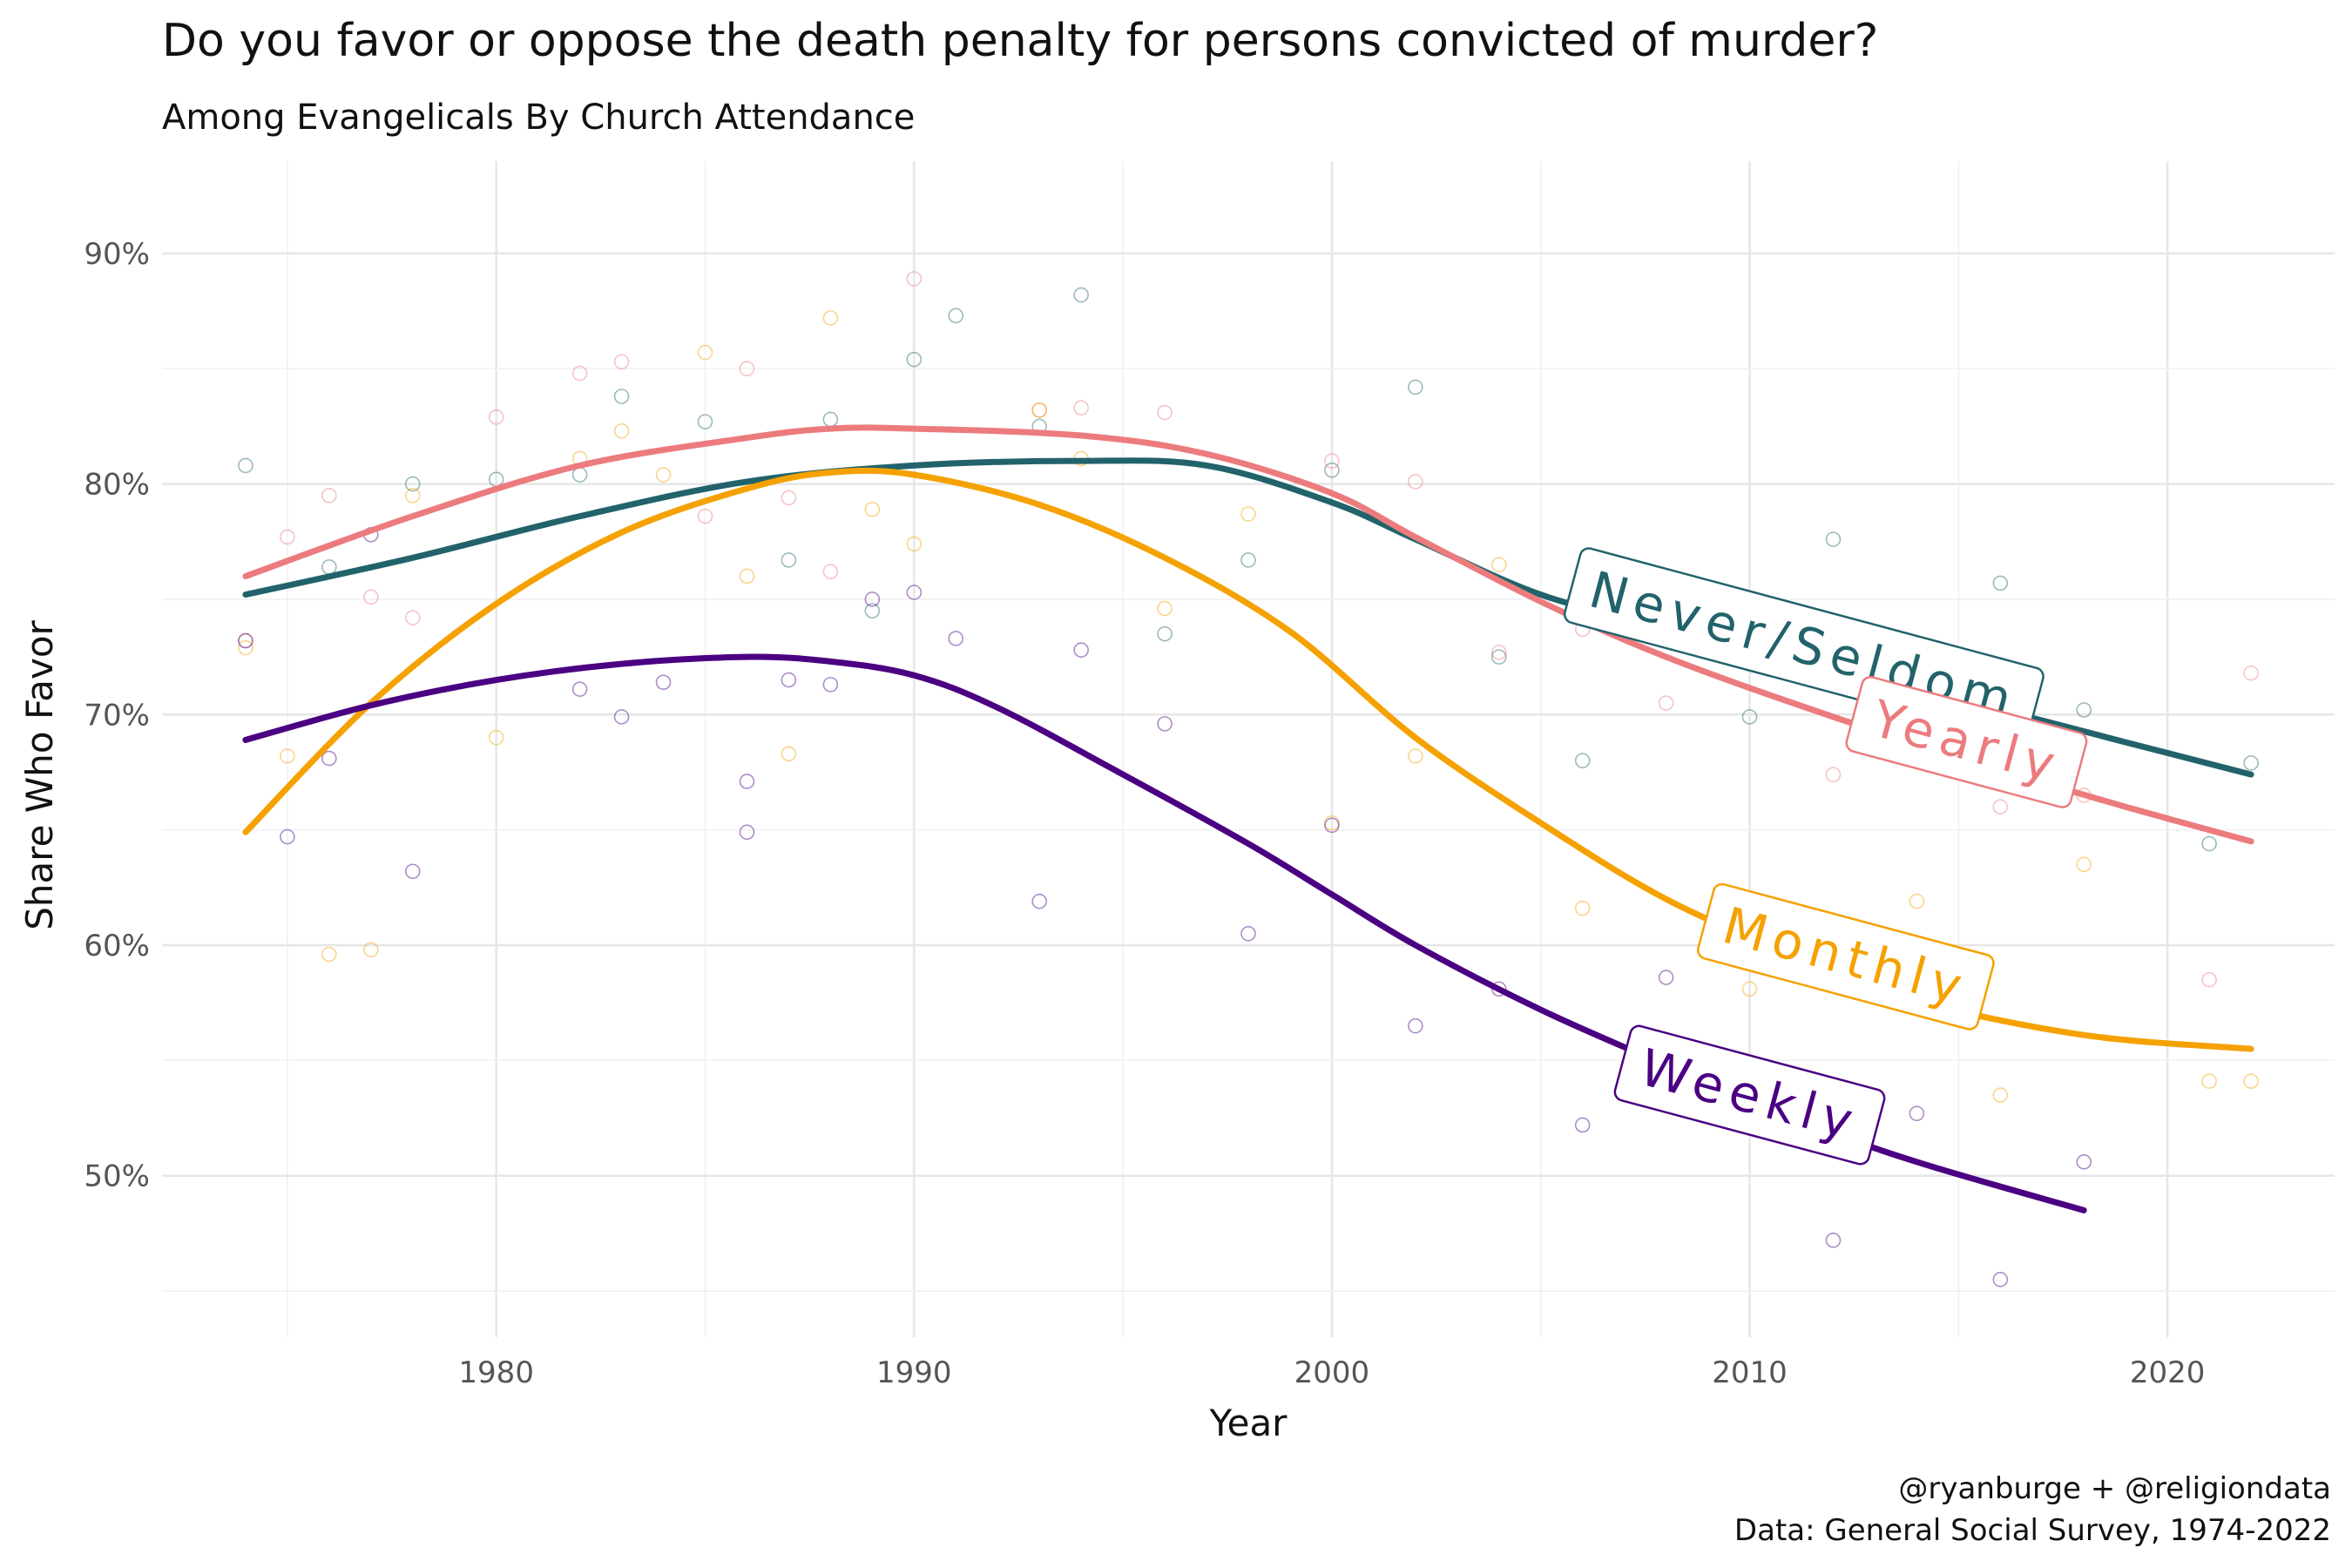 Image resolution: width=2352 pixels, height=1568 pixels. I want to click on label-weekly: Weekly, so click(1749, 1095).